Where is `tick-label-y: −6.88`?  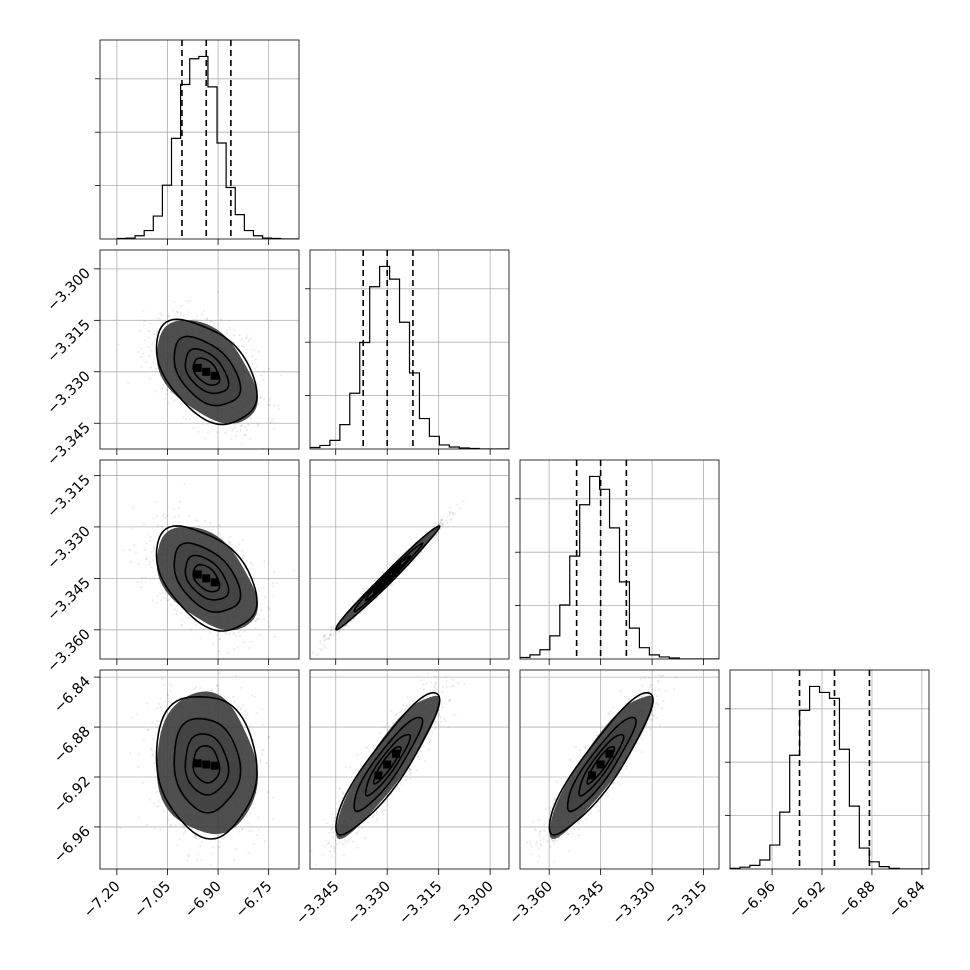
tick-label-y: −6.88 is located at coordinates (72, 745).